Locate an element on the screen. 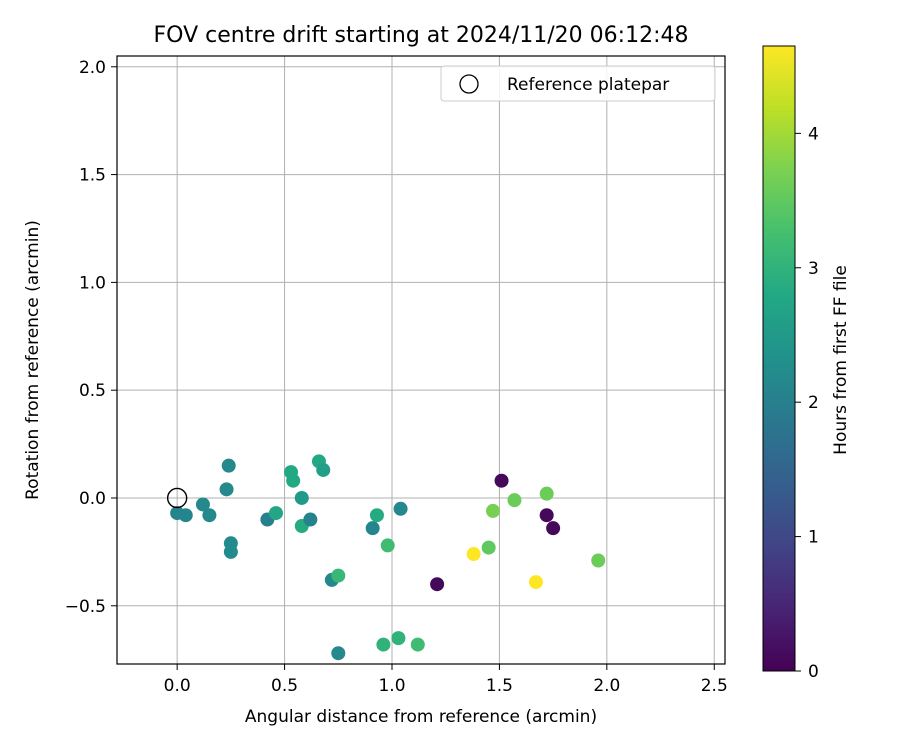 The width and height of the screenshot is (900, 750). x-axis-label: Angular distance from reference (arcmin) is located at coordinates (421, 717).